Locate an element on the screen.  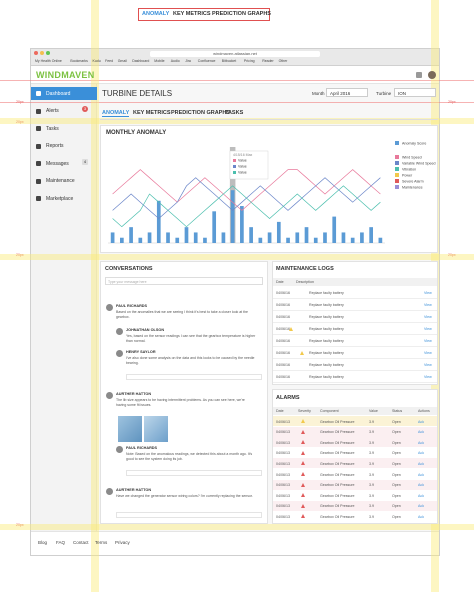
attachment-image is located at coordinates (130, 429).